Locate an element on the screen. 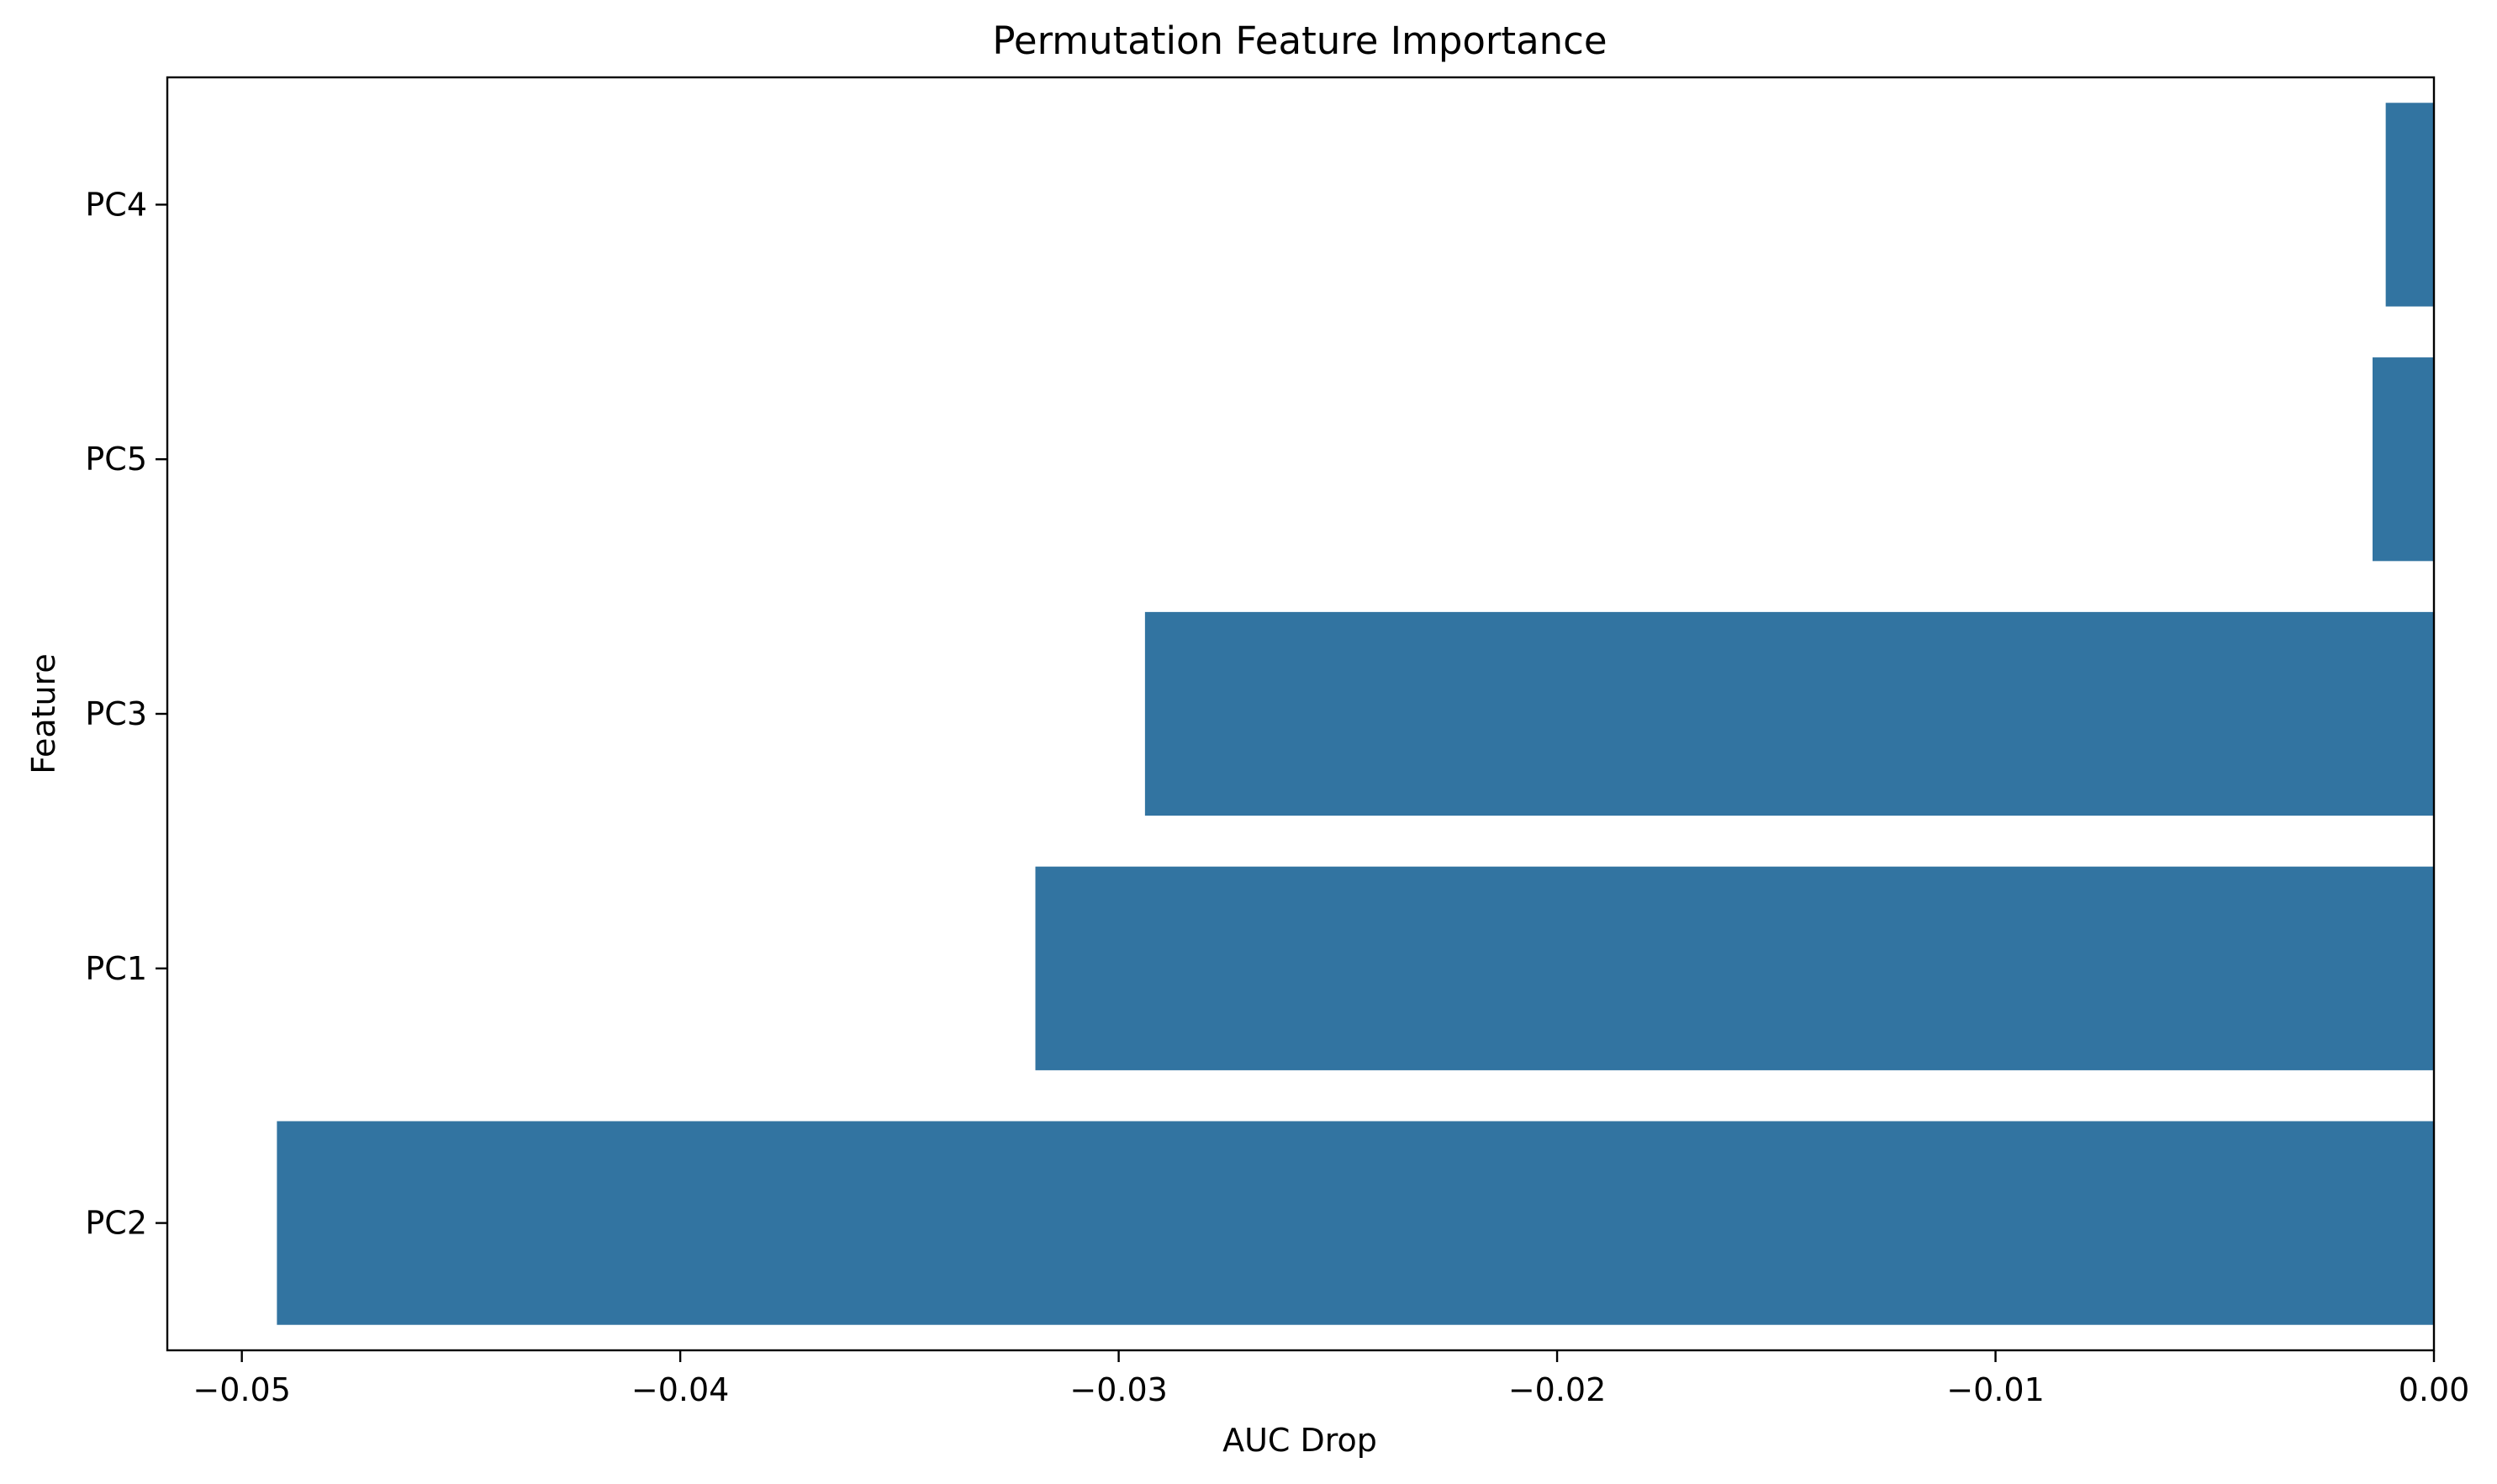  y-tick-label: PC3 is located at coordinates (116, 713).